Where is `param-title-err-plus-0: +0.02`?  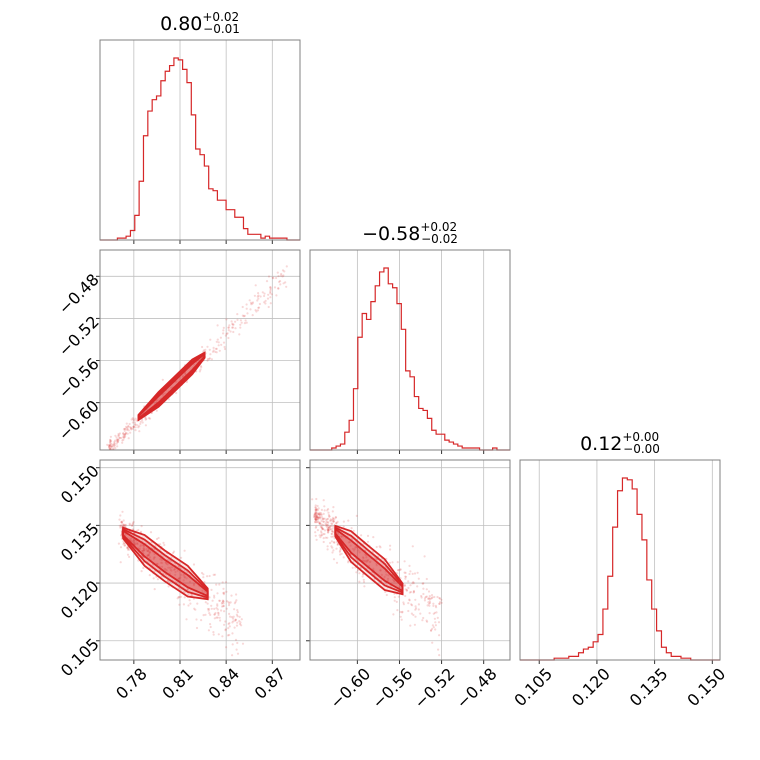
param-title-err-plus-0: +0.02 is located at coordinates (220, 17).